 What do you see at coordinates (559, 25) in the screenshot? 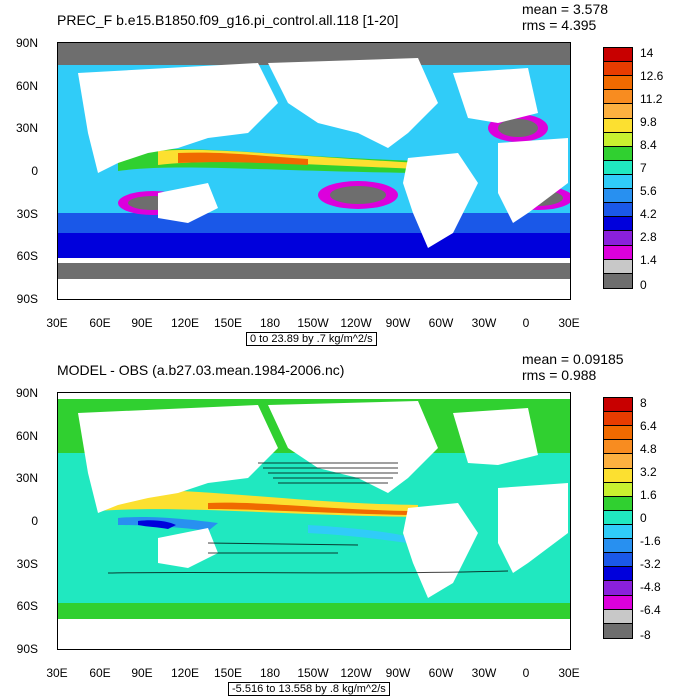
I see `rms-value: rms = 4.395` at bounding box center [559, 25].